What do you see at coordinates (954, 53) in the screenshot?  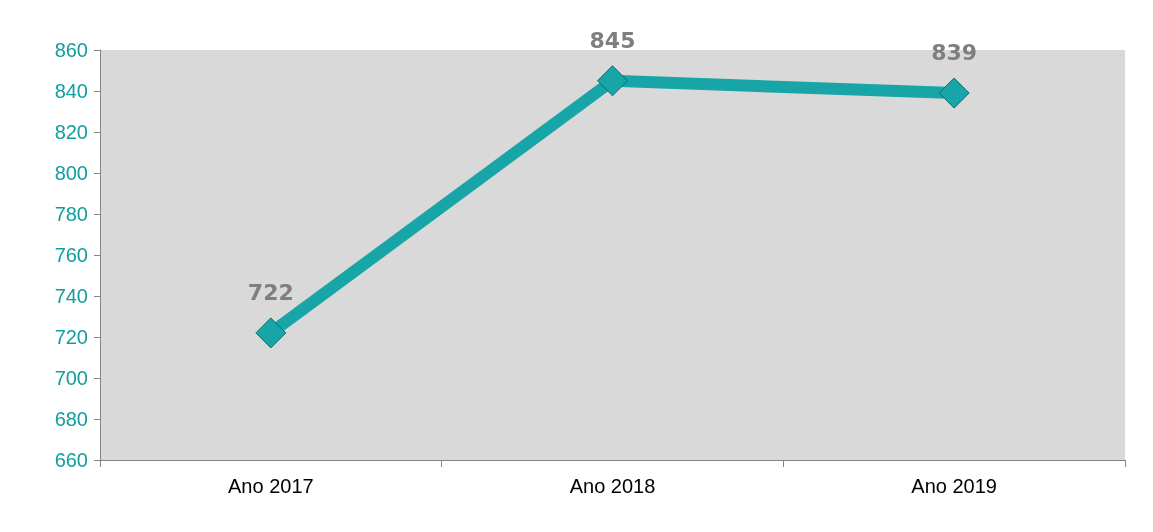 I see `data-label: 839` at bounding box center [954, 53].